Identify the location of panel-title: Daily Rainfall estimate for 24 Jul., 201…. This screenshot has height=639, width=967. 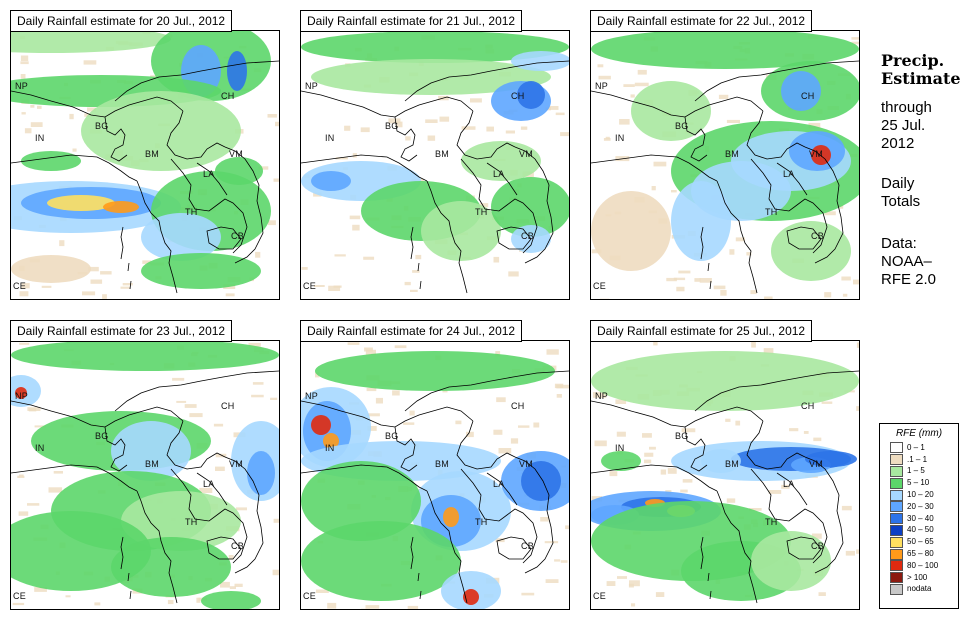
(411, 331).